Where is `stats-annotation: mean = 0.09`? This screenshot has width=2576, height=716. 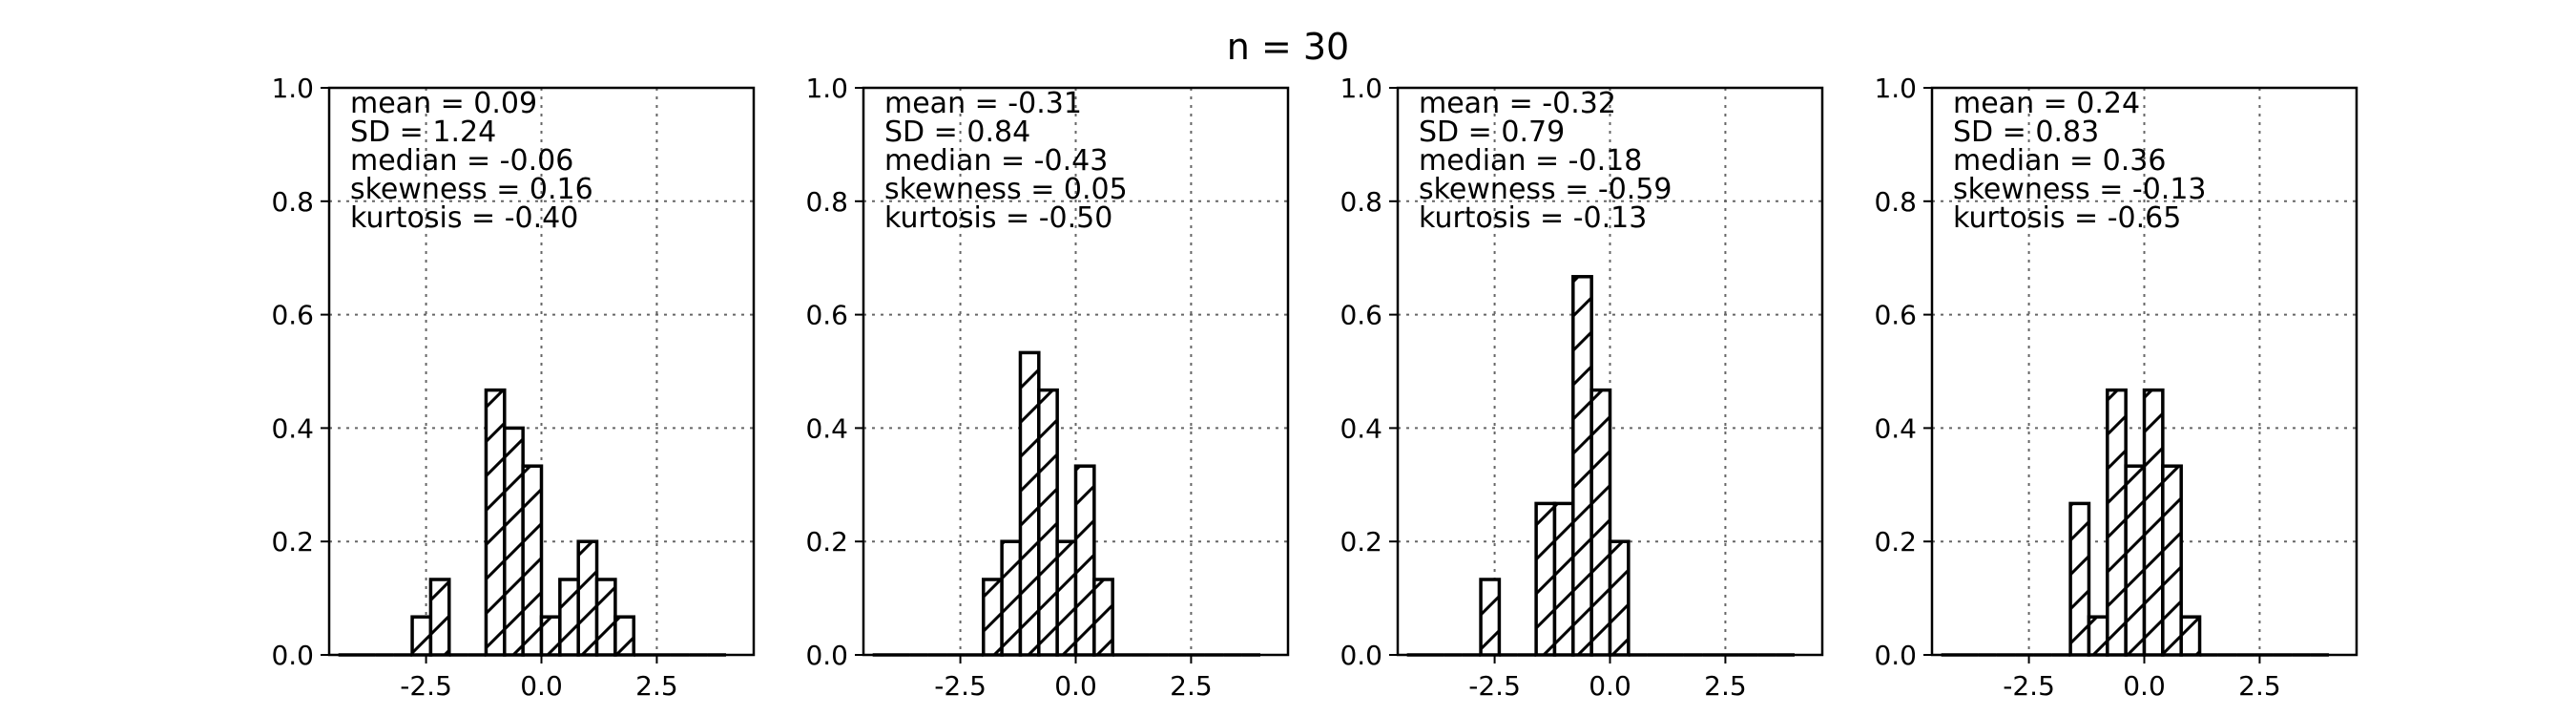
stats-annotation: mean = 0.09 is located at coordinates (443, 103).